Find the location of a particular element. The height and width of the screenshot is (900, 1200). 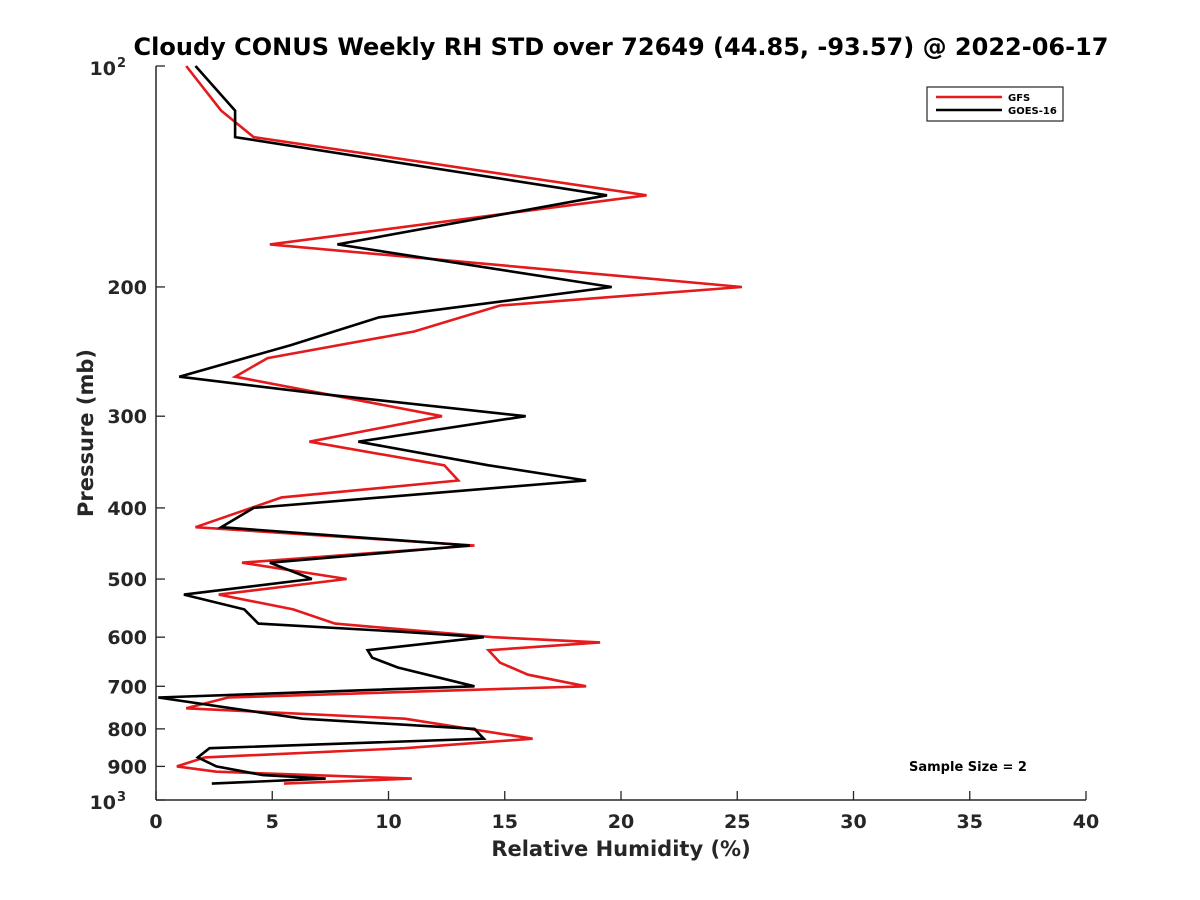

y-axis-label: Pressure (mb) is located at coordinates (86, 433).